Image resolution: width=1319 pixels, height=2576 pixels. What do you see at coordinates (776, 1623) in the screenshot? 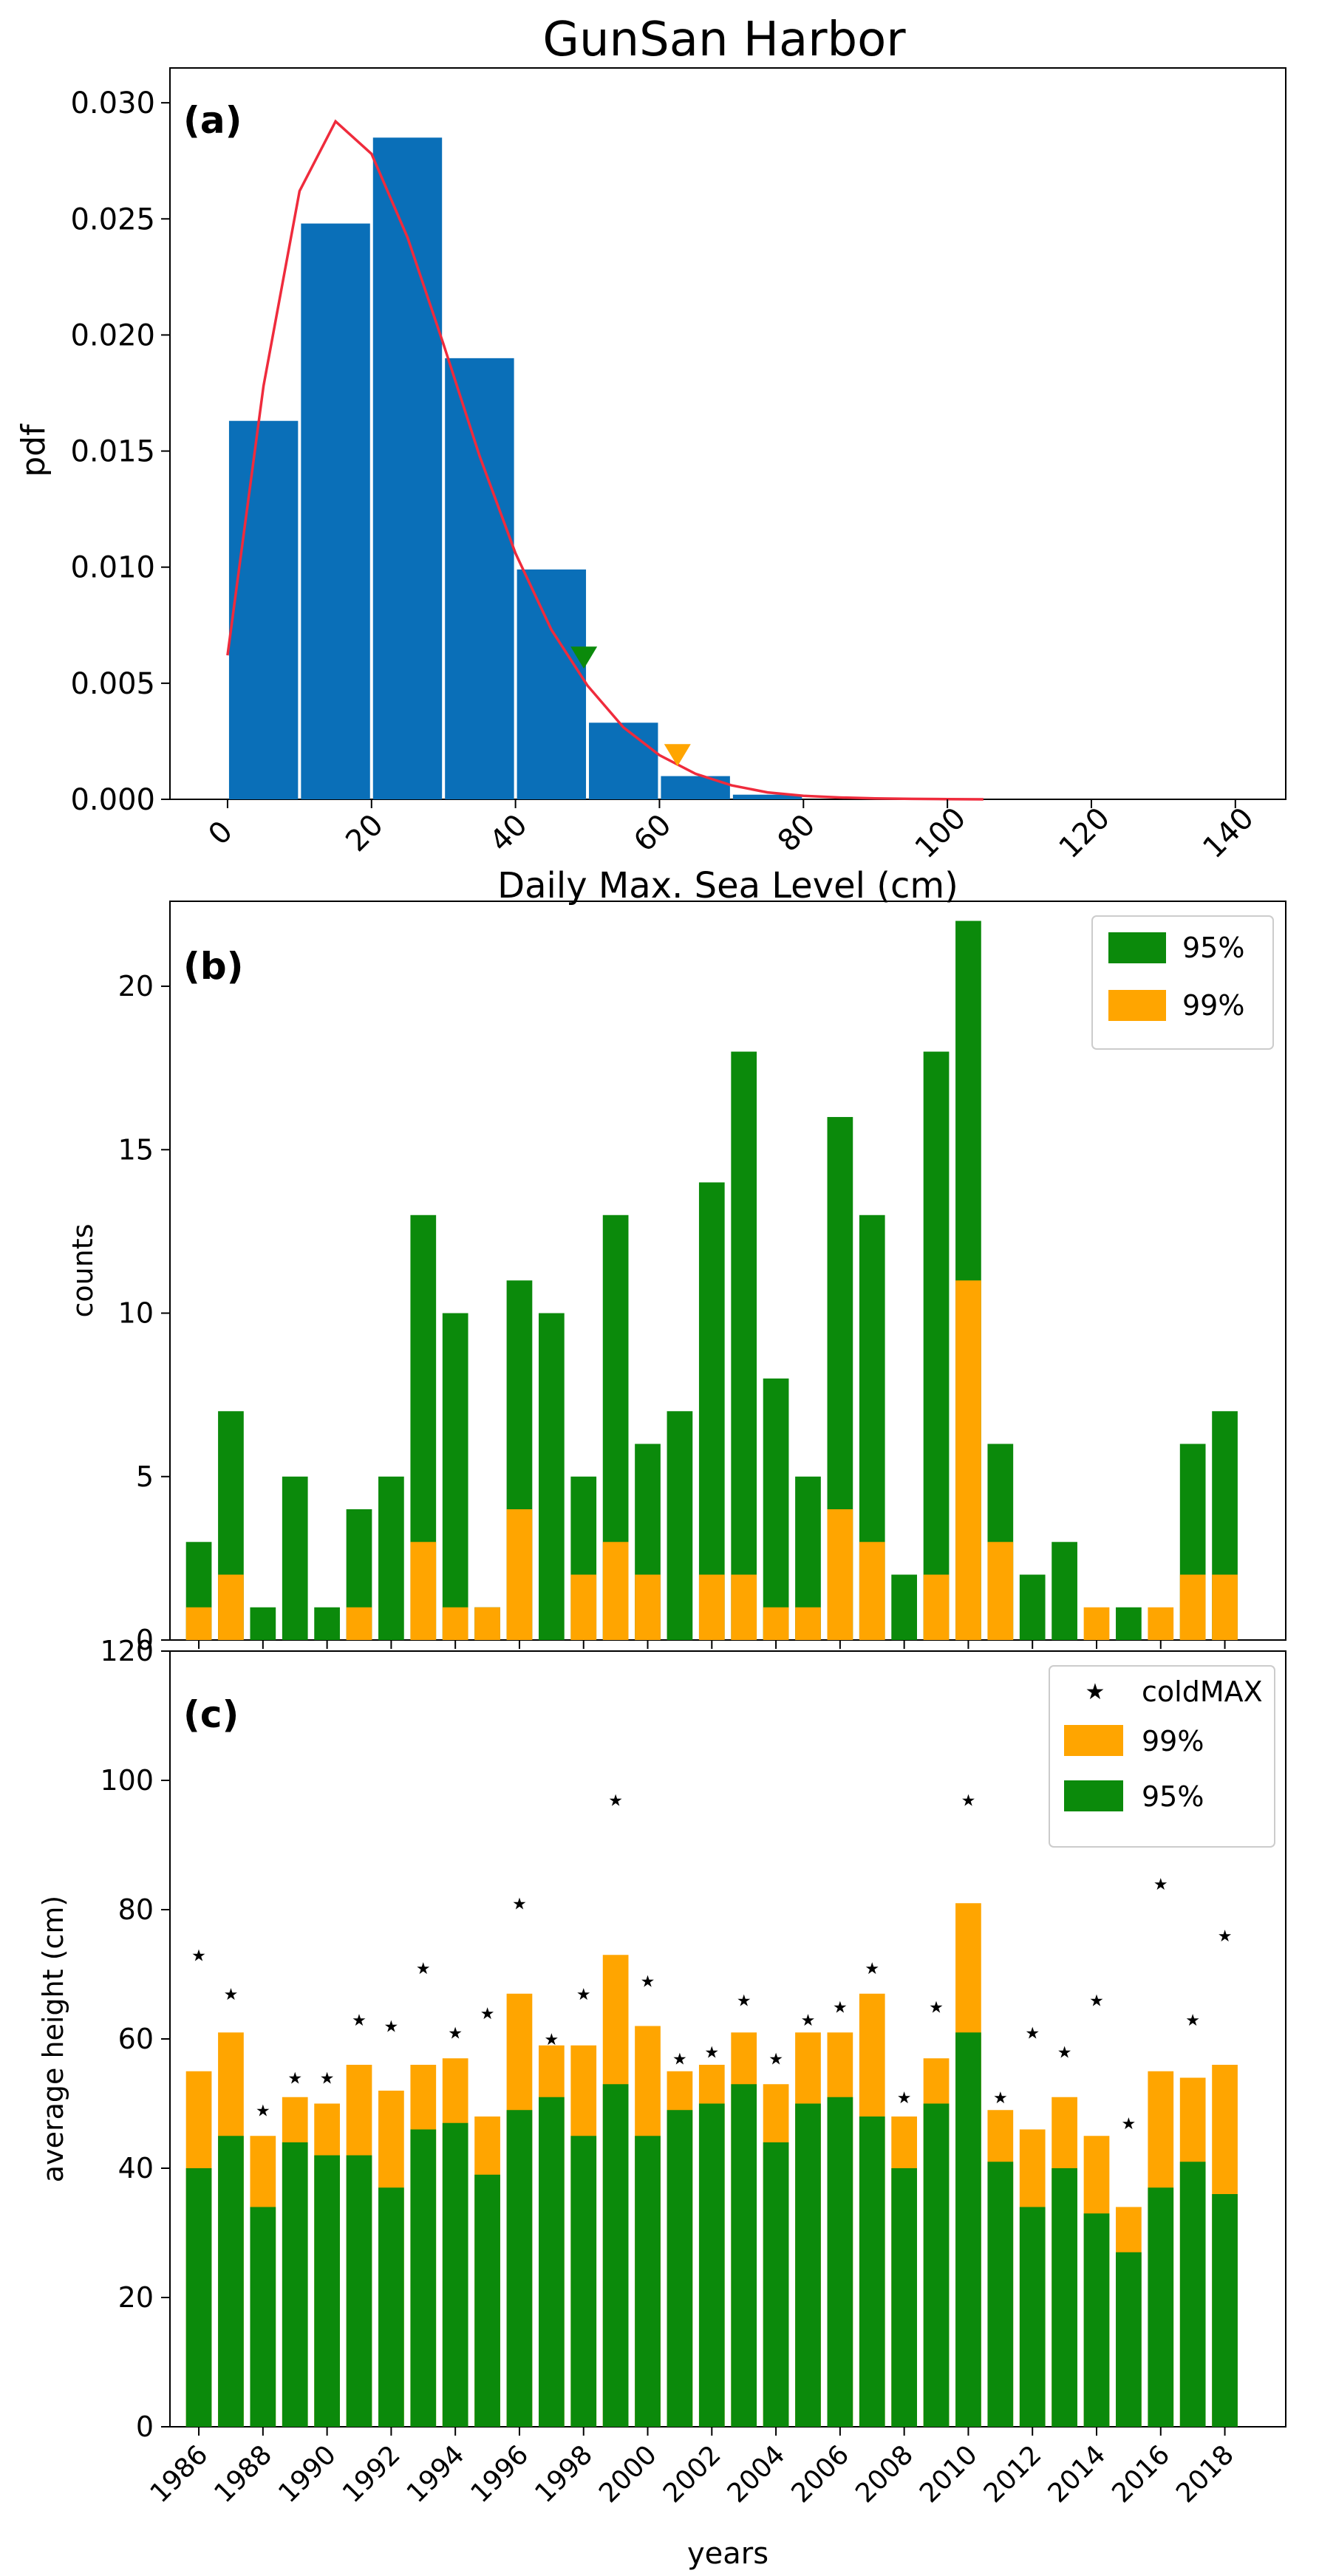
I see `count-bar-99-2004` at bounding box center [776, 1623].